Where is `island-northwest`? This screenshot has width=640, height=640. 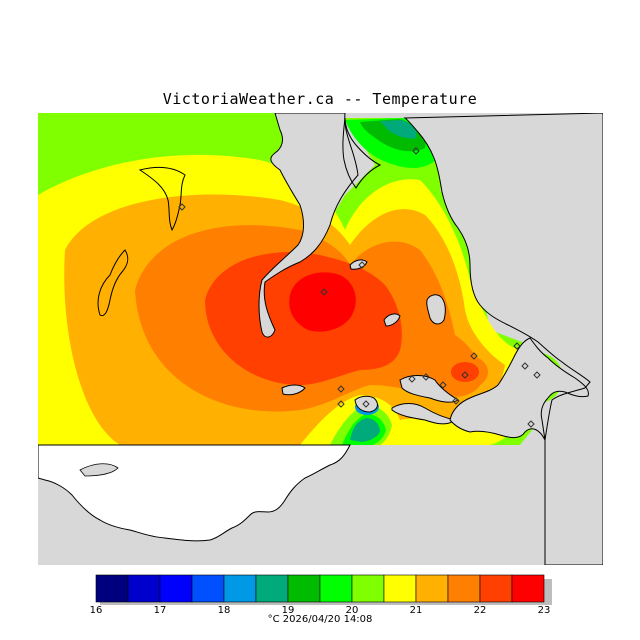 island-northwest is located at coordinates (162, 199).